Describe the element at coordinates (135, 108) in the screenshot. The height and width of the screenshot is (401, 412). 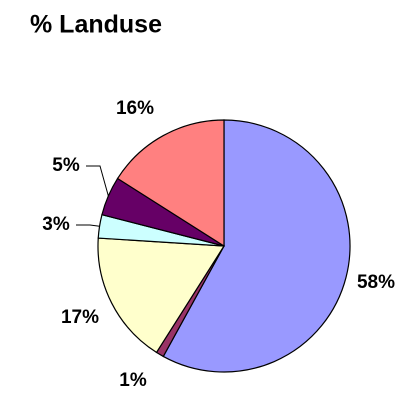
I see `data-label: 16%` at that location.